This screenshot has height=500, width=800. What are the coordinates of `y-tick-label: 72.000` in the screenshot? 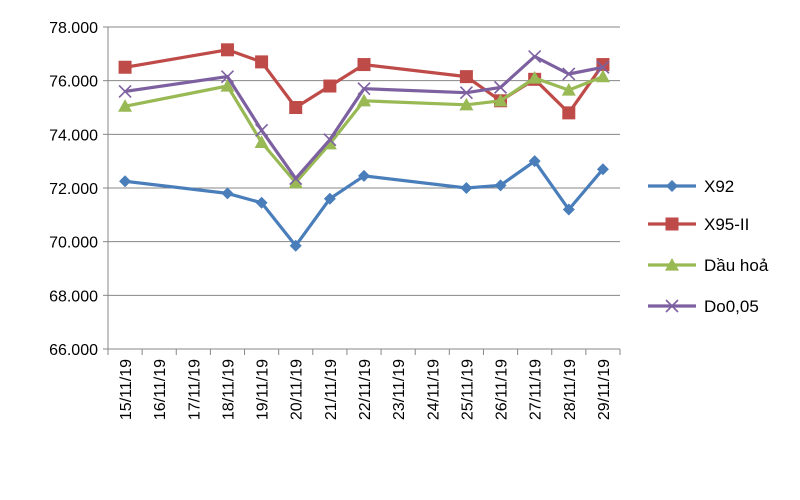 It's located at (73, 189).